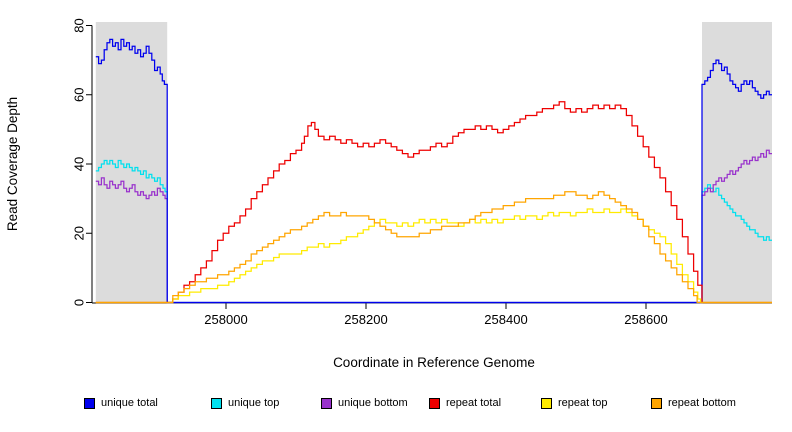 This screenshot has height=432, width=792. Describe the element at coordinates (225, 319) in the screenshot. I see `x-tick-label: 258000` at that location.